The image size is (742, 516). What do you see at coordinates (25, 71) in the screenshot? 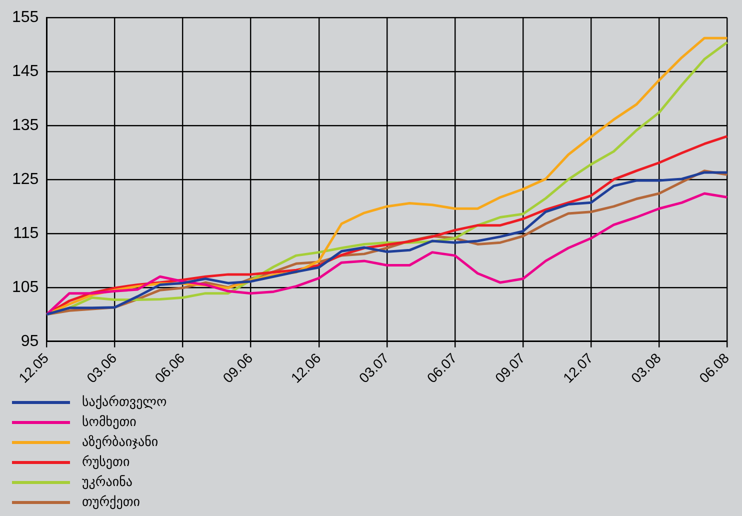
I see `y-tick-label: 145` at bounding box center [25, 71].